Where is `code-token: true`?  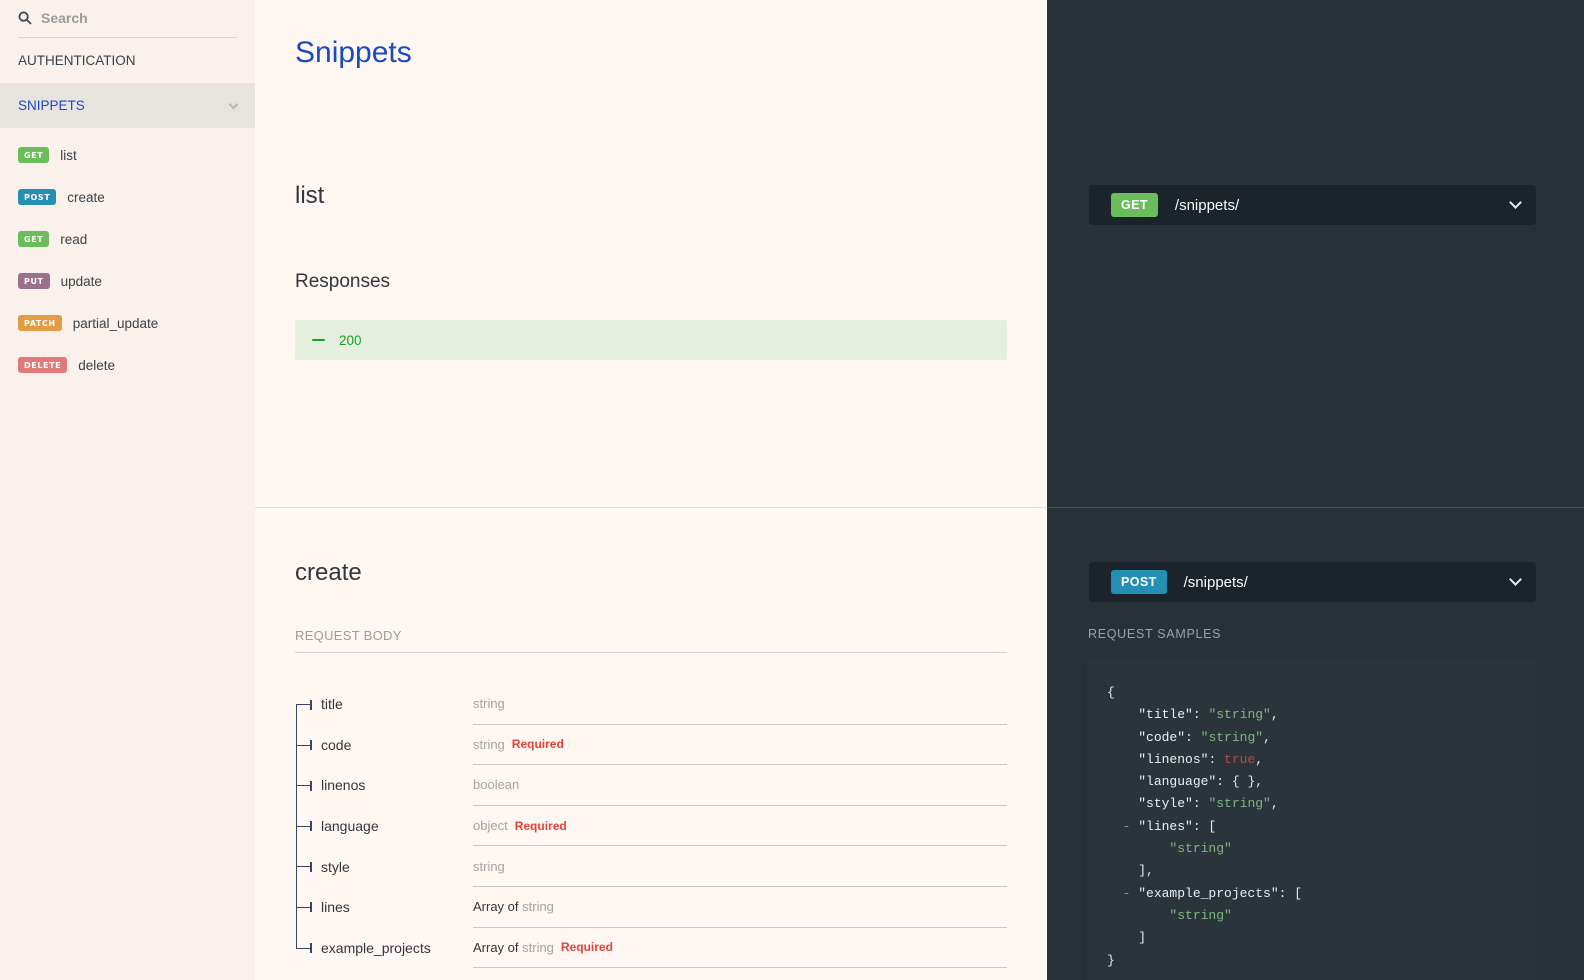 code-token: true is located at coordinates (1240, 759).